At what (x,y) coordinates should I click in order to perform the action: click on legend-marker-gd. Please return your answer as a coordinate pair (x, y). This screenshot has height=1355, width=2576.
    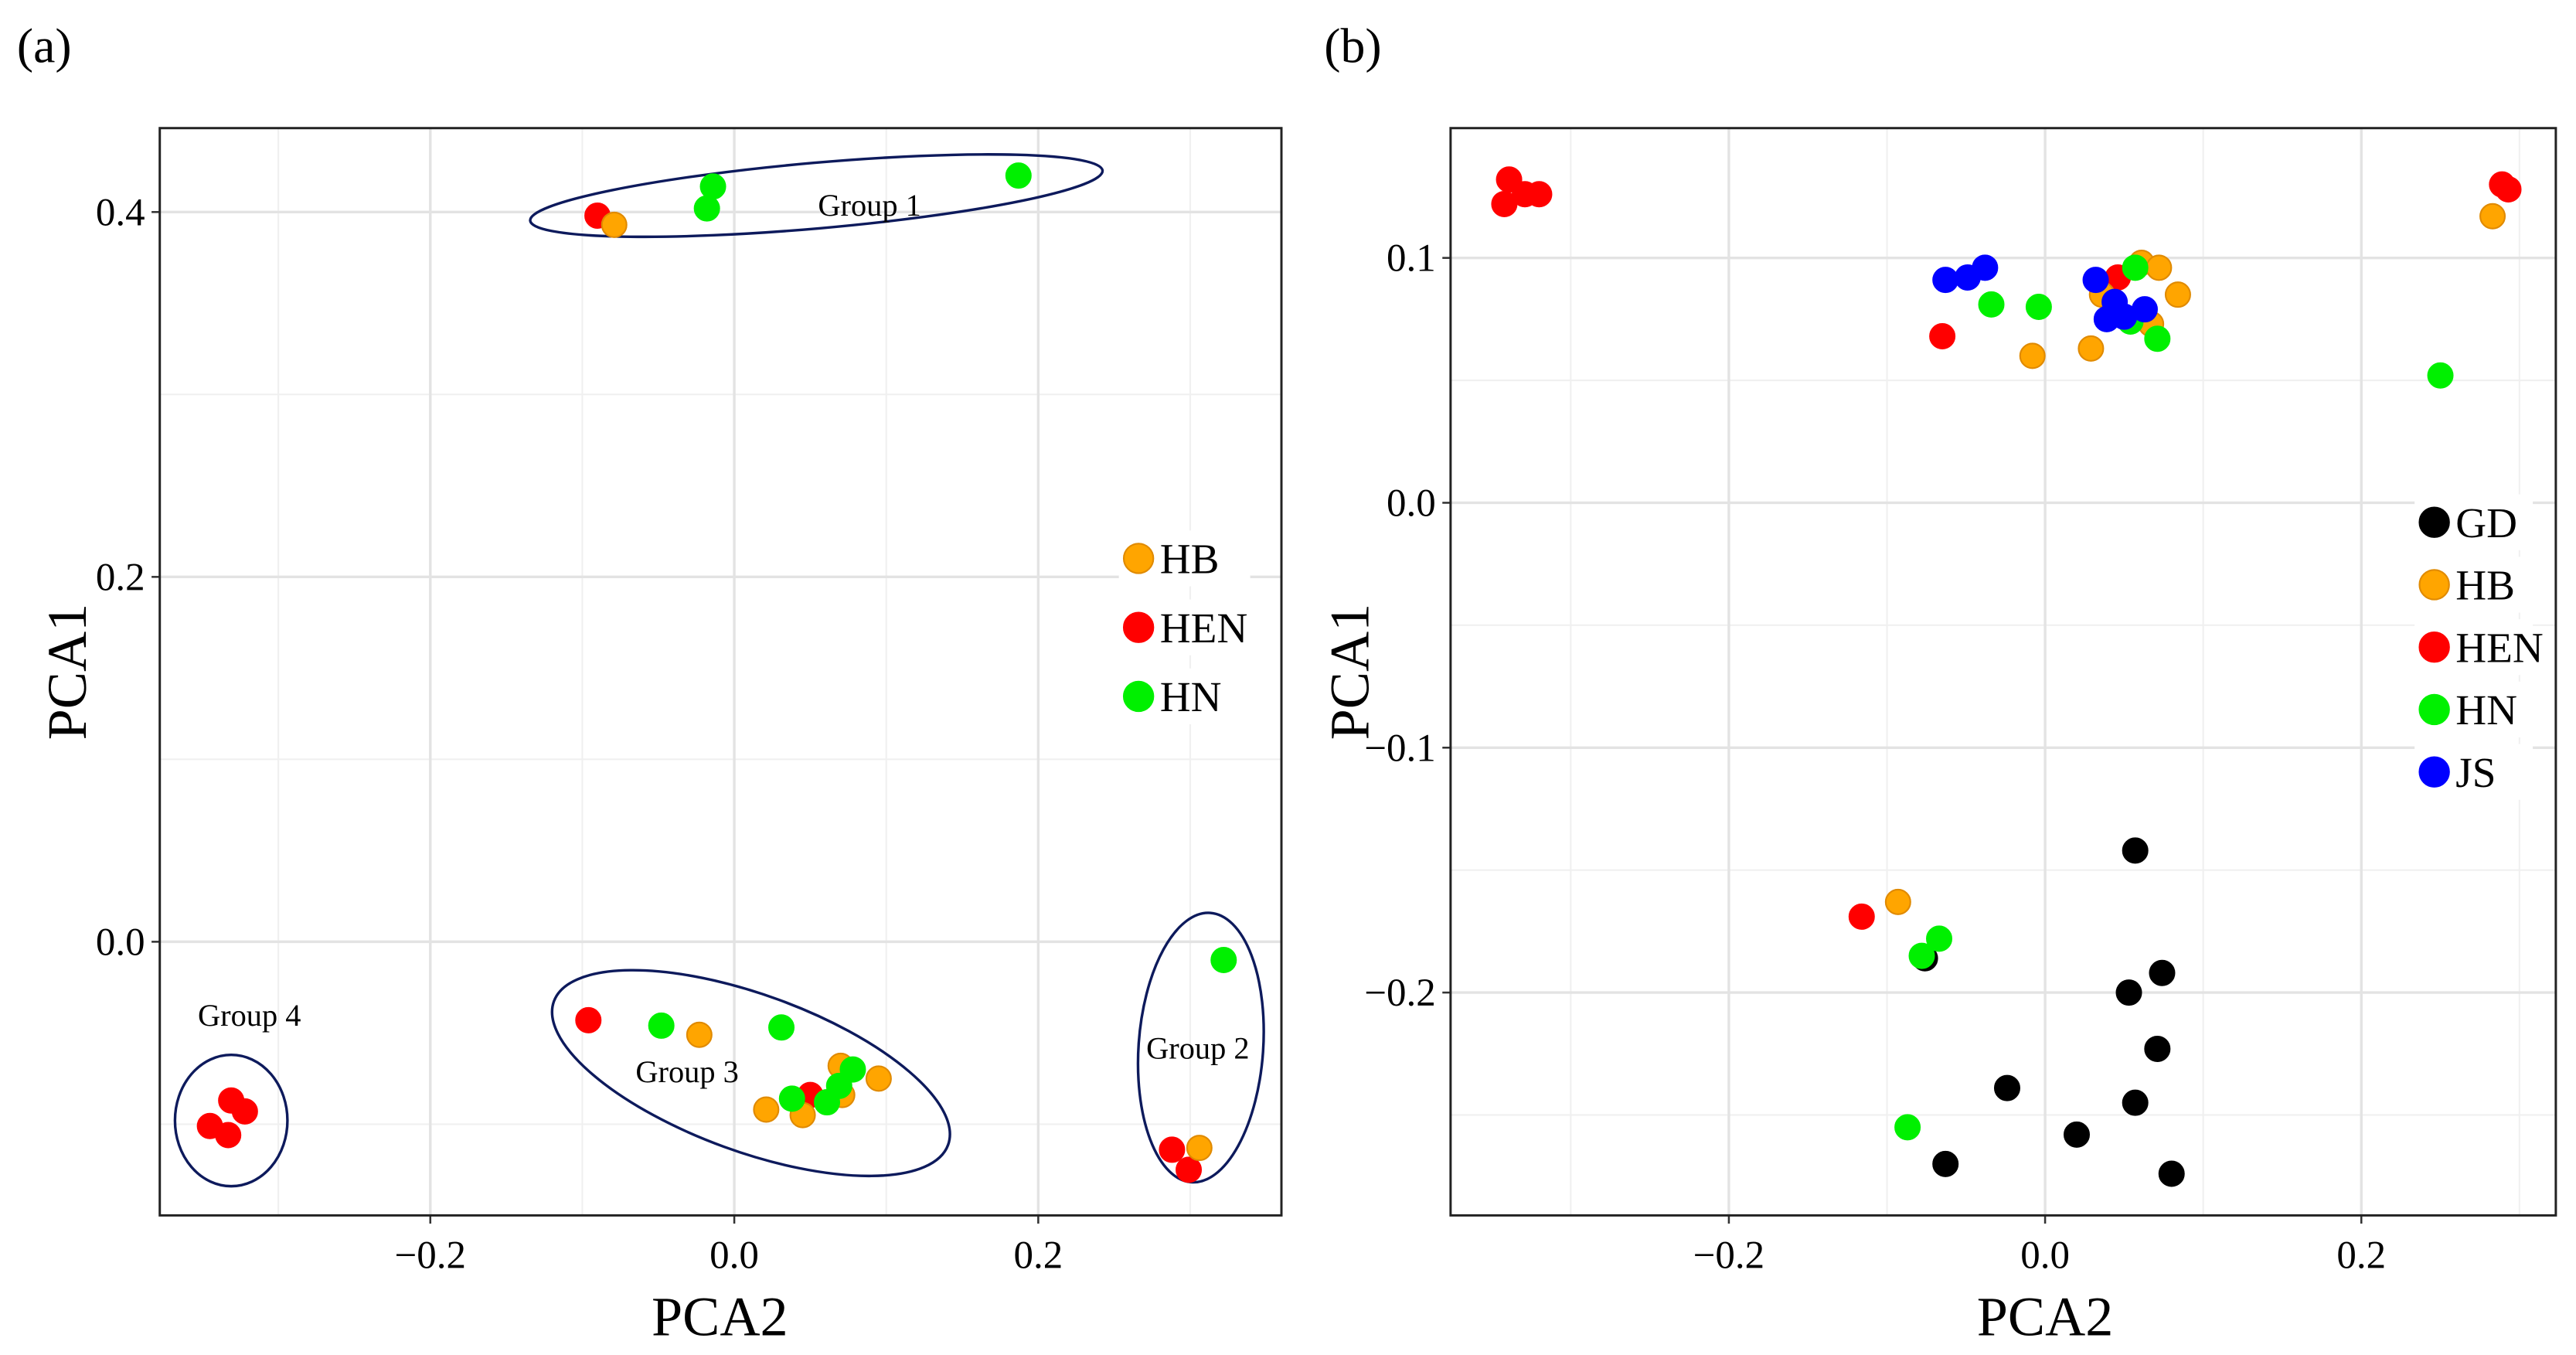
    Looking at the image, I should click on (2434, 522).